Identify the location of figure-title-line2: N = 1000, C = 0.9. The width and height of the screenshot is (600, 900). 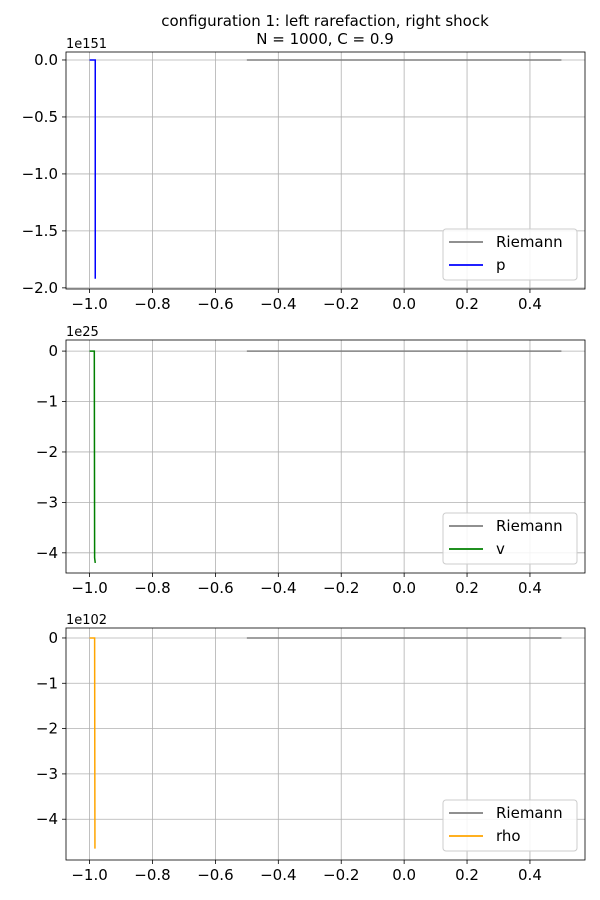
(324, 39).